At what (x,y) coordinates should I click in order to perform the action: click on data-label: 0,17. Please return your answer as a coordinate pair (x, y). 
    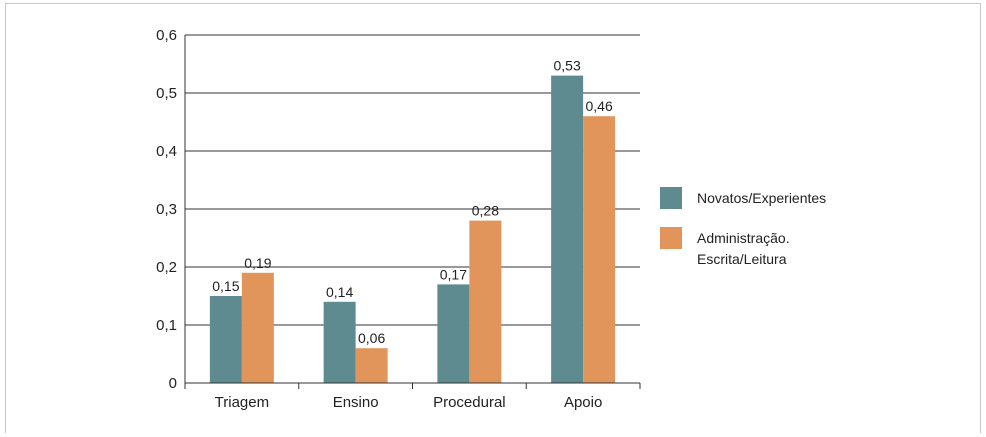
    Looking at the image, I should click on (453, 274).